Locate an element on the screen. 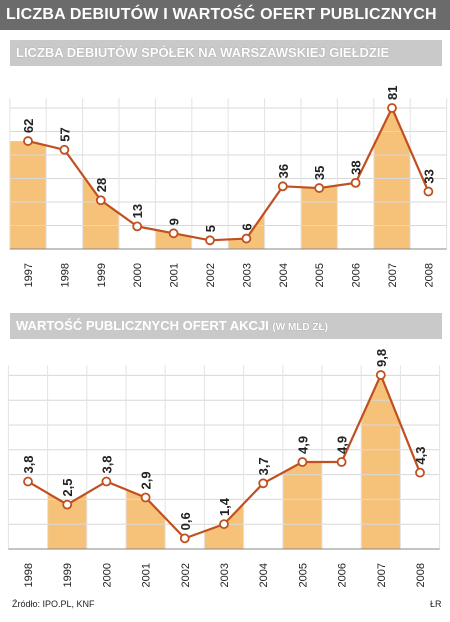 The height and width of the screenshot is (622, 450). value-label: 9 is located at coordinates (174, 221).